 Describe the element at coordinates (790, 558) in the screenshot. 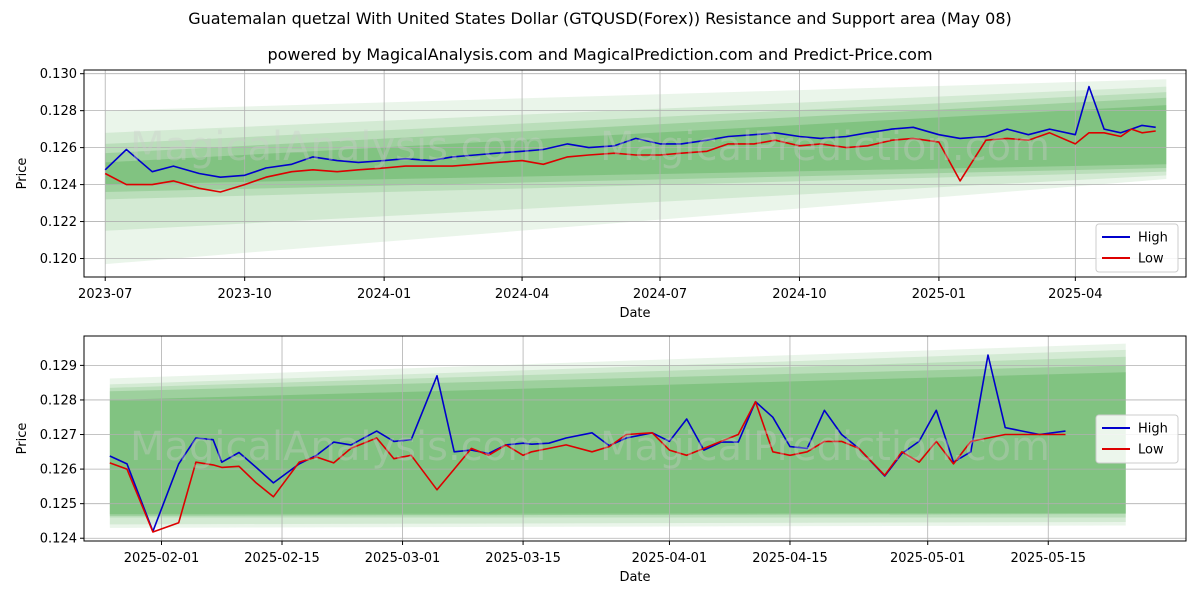

I see `x-tick-label: 2025-04-15` at that location.